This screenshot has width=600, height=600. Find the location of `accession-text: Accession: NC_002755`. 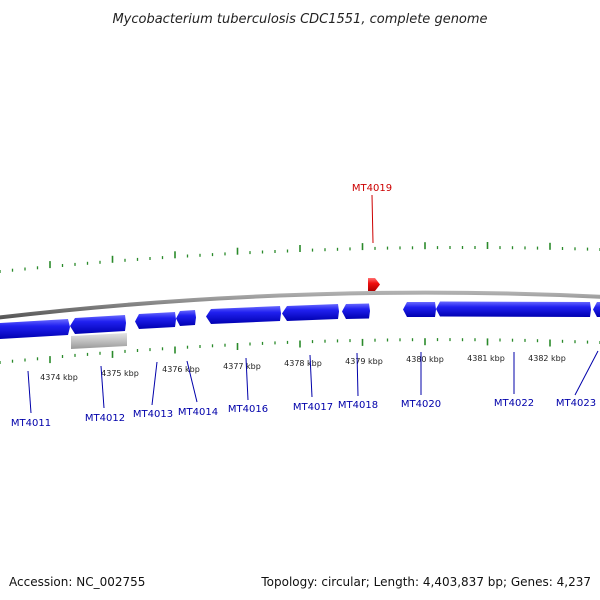

accession-text: Accession: NC_002755 is located at coordinates (77, 582).